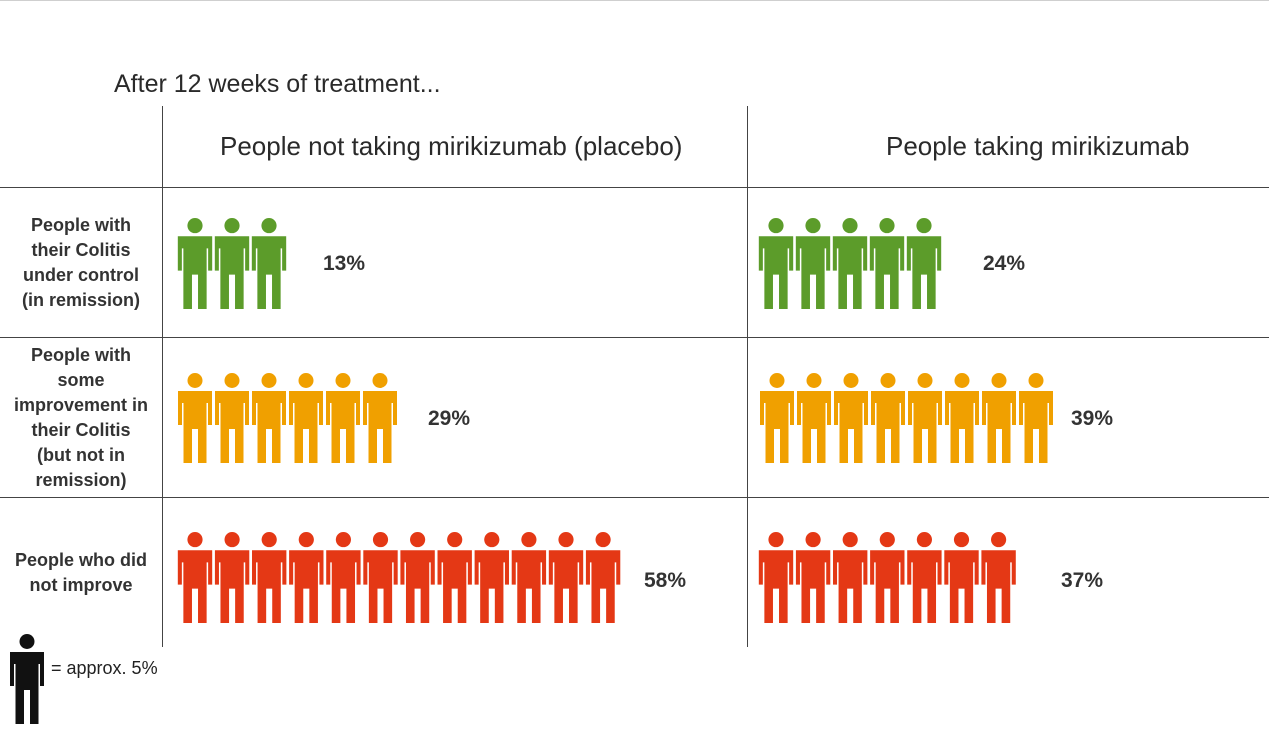  Describe the element at coordinates (81, 379) in the screenshot. I see `row-label-line: some` at that location.